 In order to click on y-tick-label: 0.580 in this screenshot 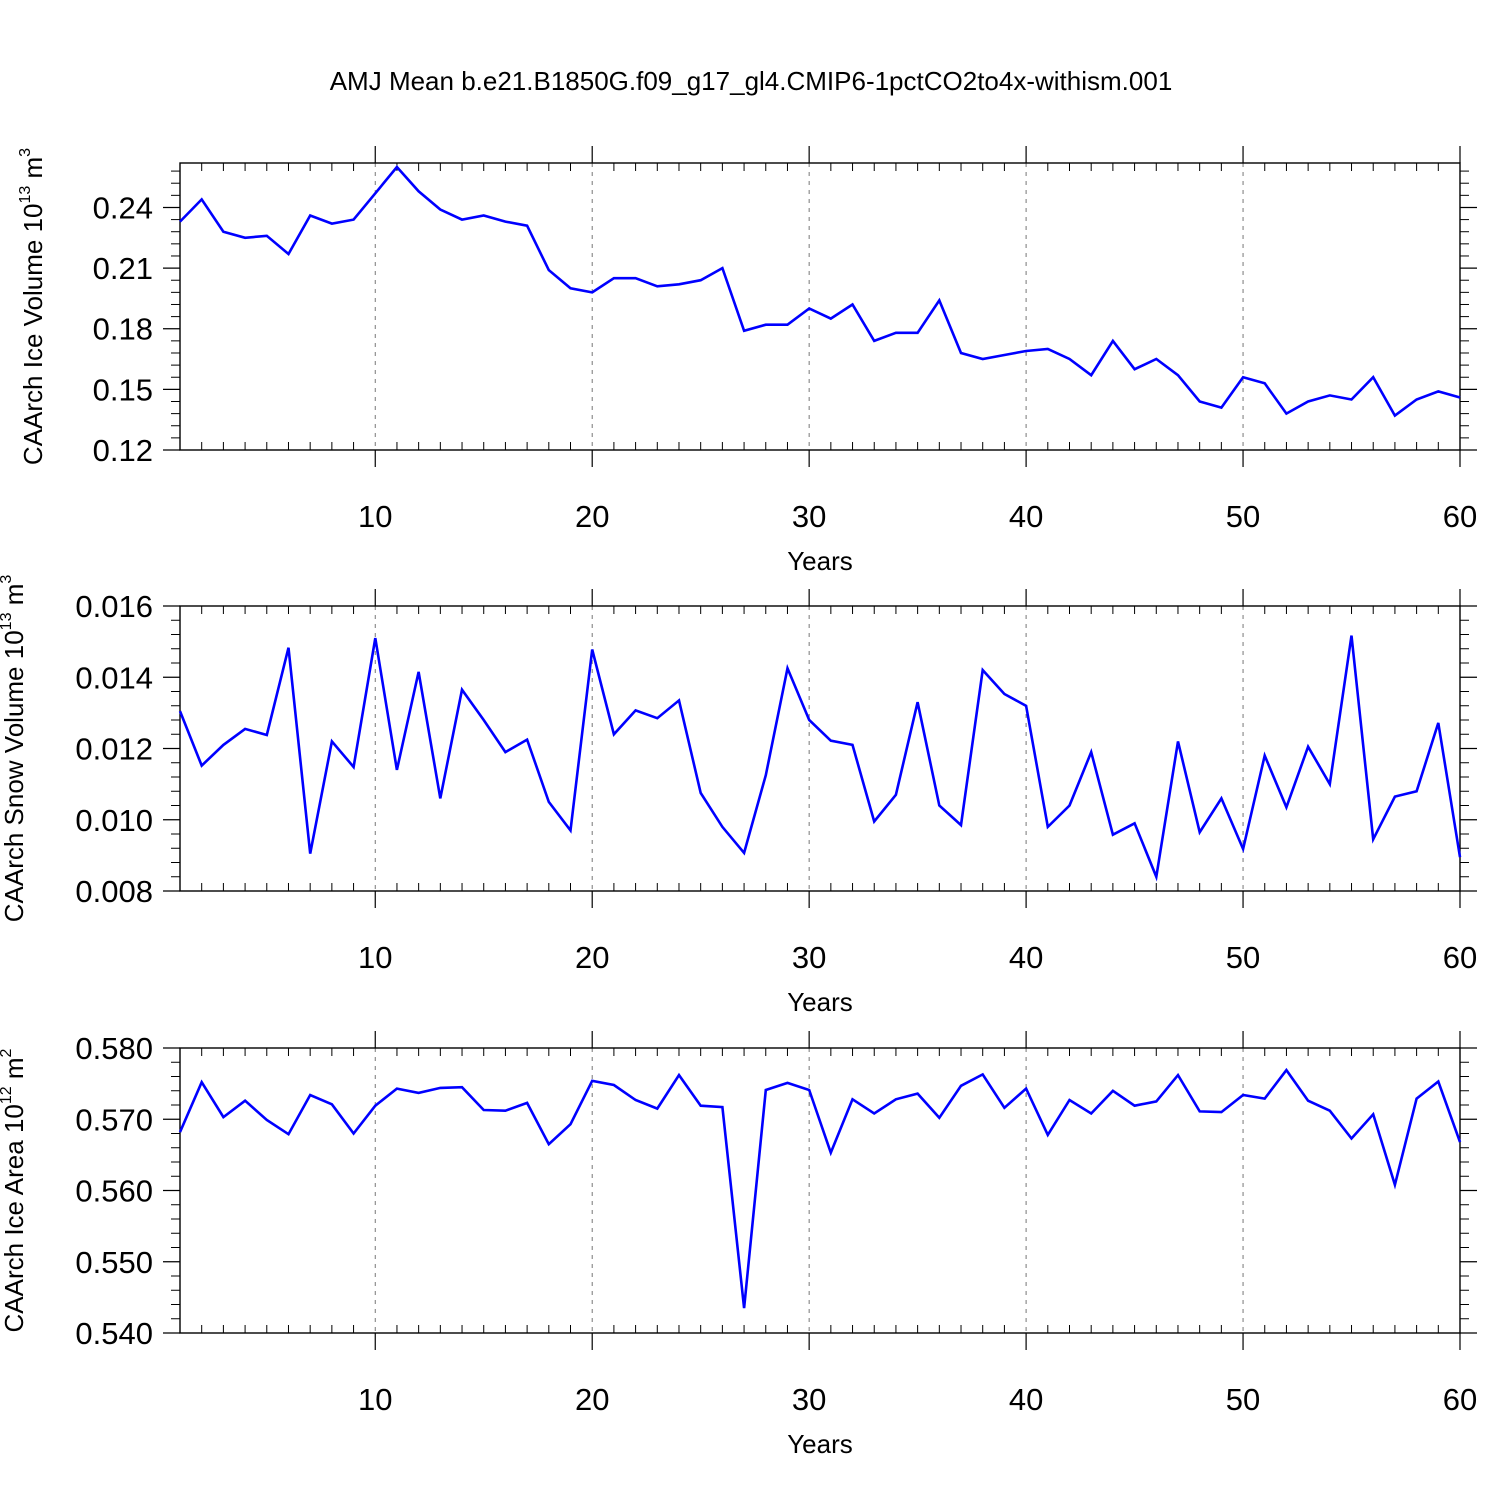, I will do `click(114, 1048)`.